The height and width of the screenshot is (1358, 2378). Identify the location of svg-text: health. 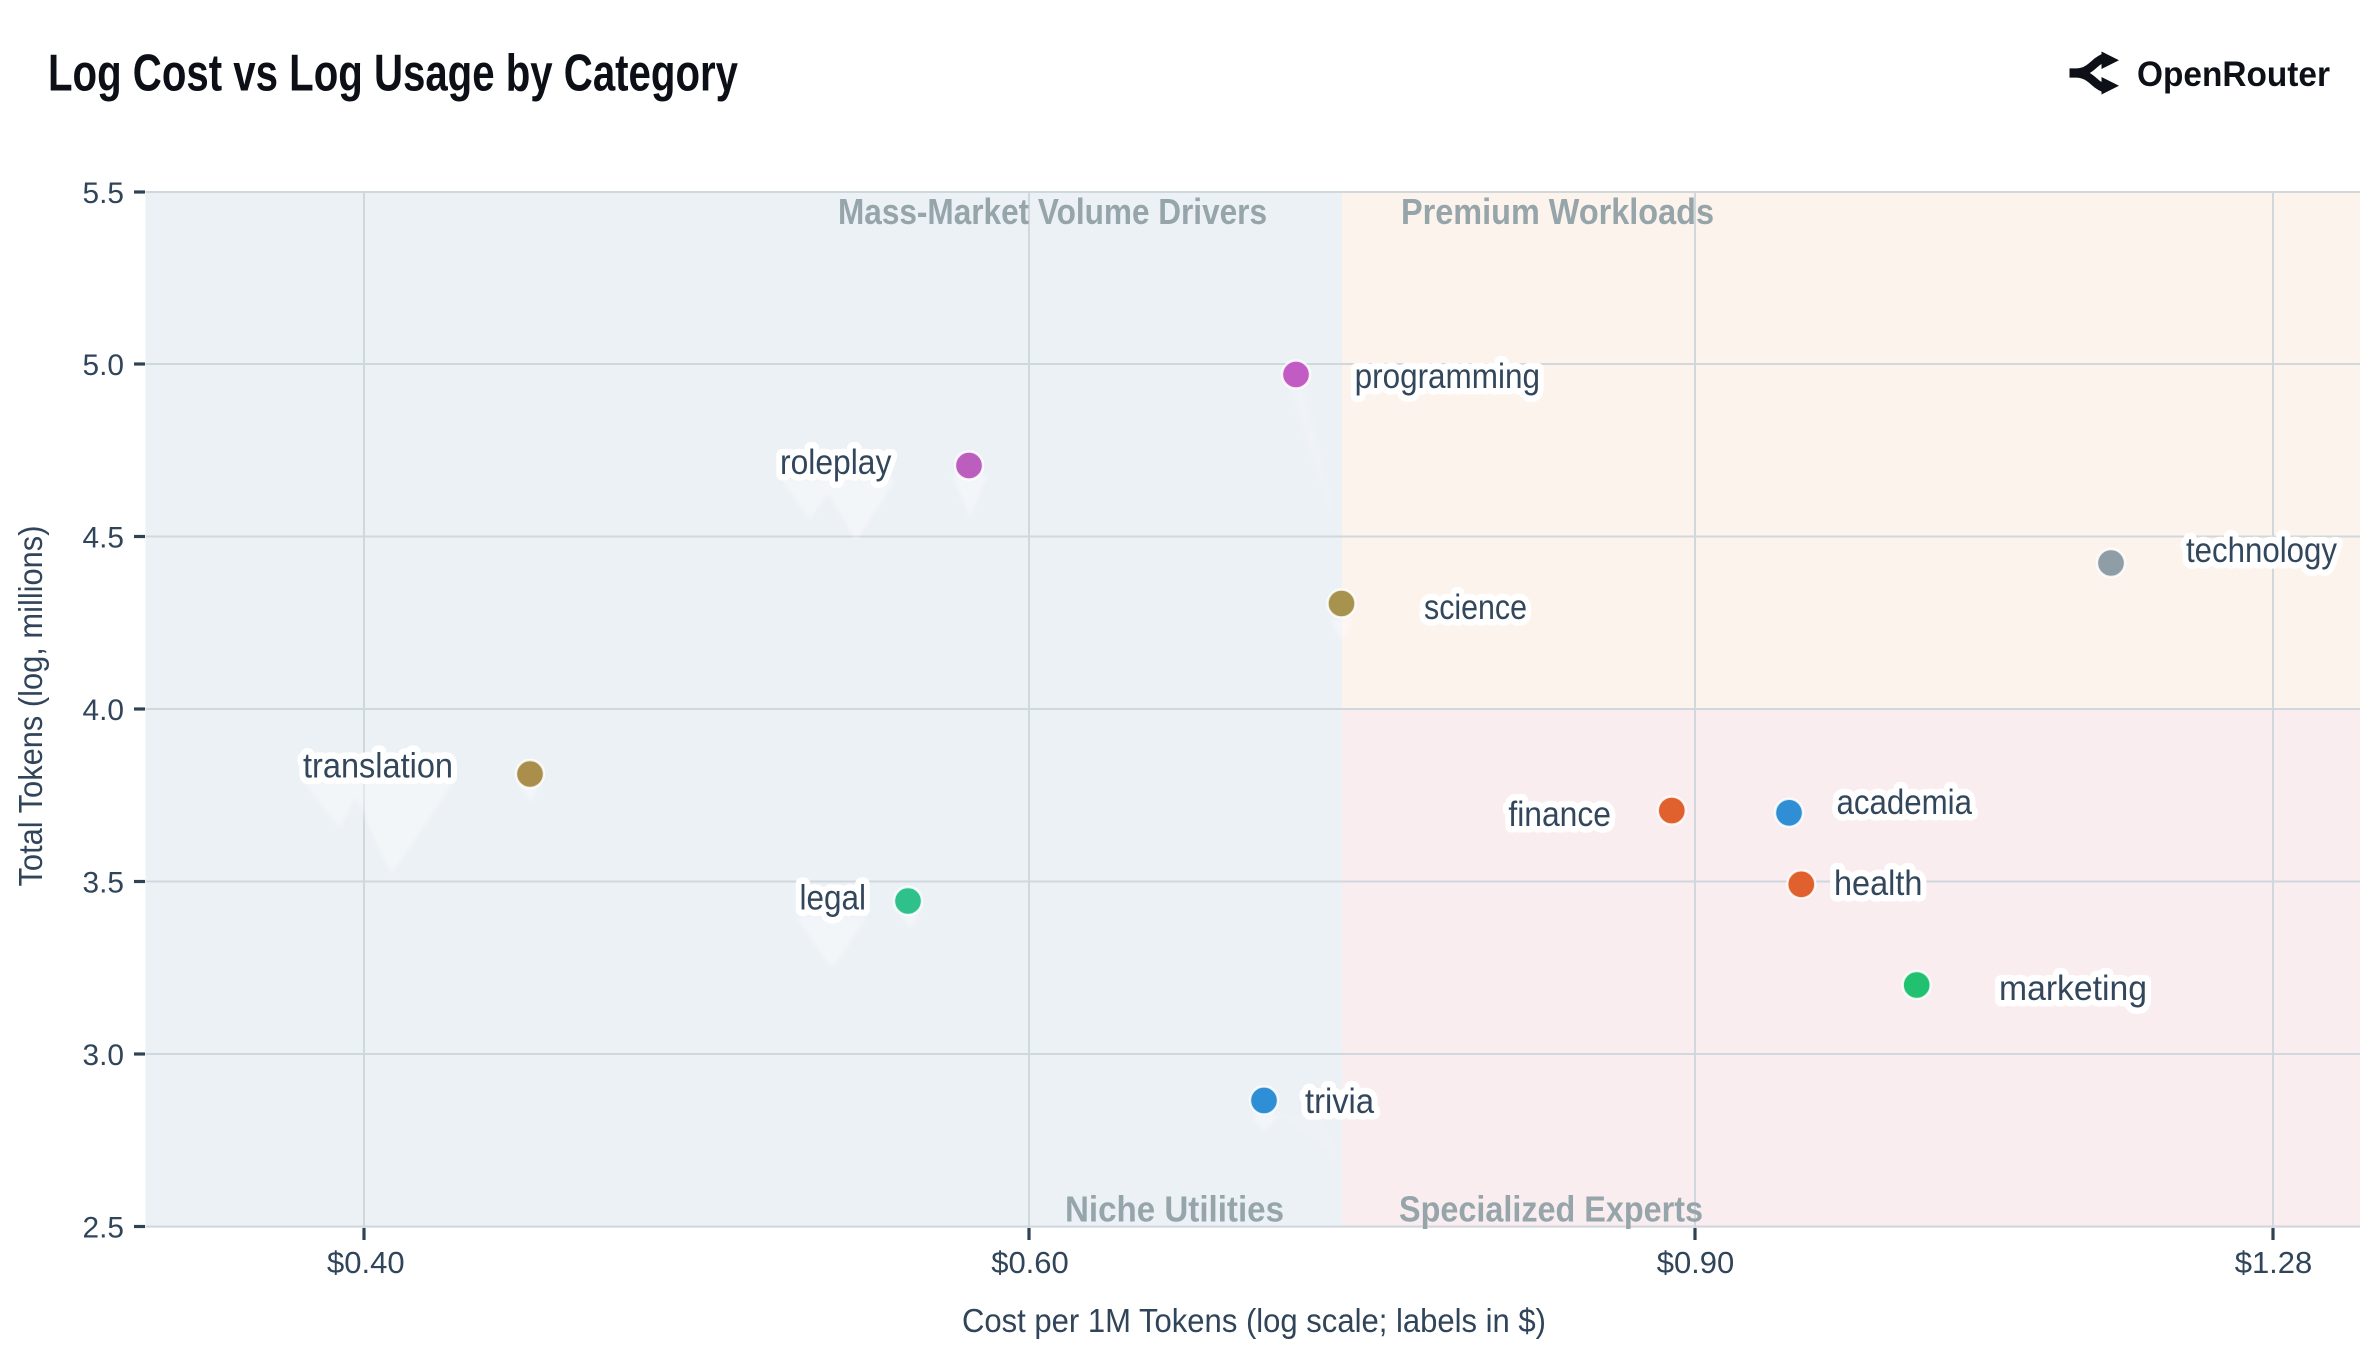
(1878, 883).